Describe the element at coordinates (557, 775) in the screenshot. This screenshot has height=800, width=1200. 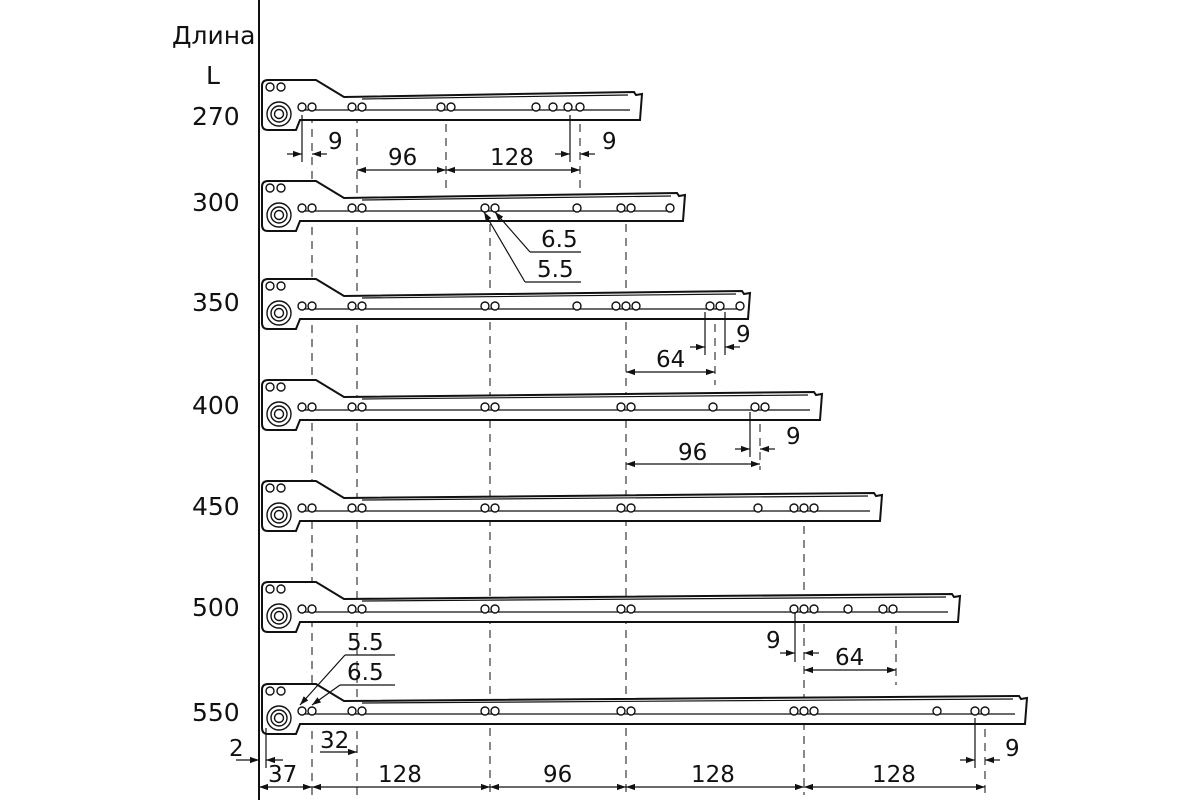
I see `dim-bottom-96: 96` at that location.